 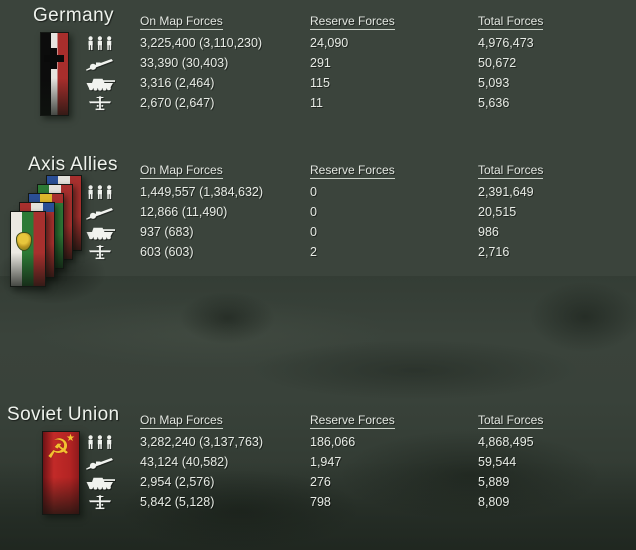 What do you see at coordinates (320, 502) in the screenshot?
I see `reserve-forces-value: 798` at bounding box center [320, 502].